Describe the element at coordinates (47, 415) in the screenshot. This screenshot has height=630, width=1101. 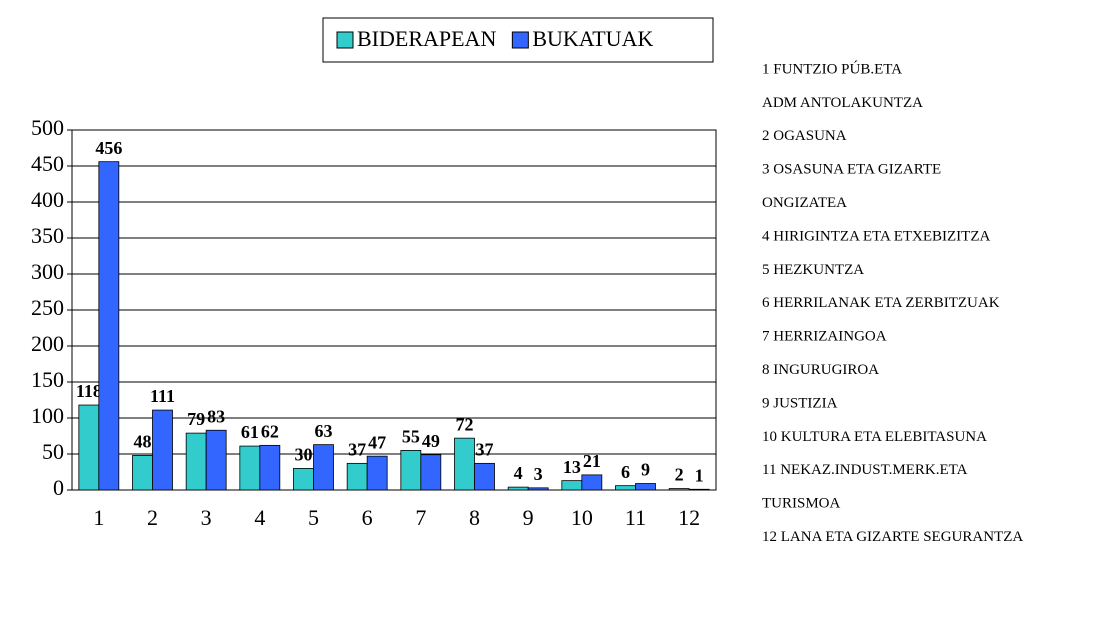
I see `y-tick-label: 100` at that location.